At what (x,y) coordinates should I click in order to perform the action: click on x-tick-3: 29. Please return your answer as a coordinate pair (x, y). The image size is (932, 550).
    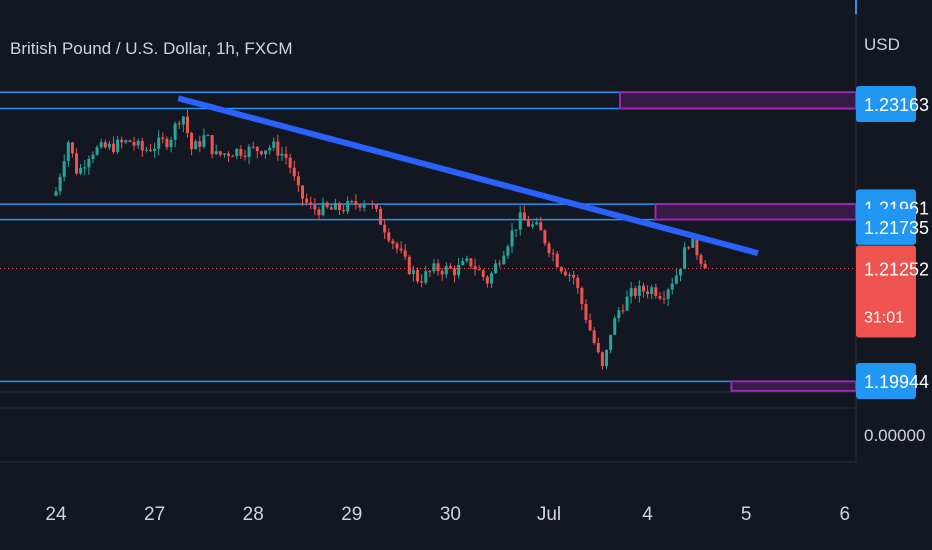
    Looking at the image, I should click on (351, 514).